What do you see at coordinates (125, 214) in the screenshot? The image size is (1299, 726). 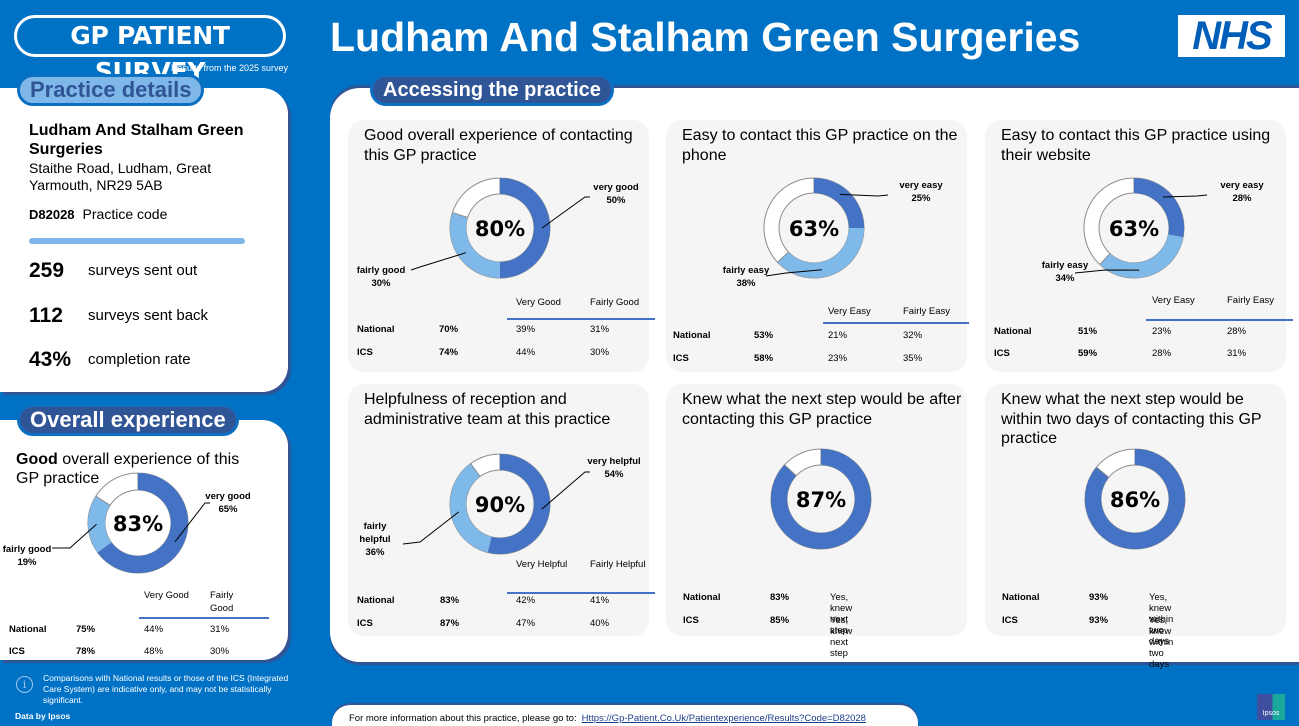 I see `practice-code-label: Practice code` at bounding box center [125, 214].